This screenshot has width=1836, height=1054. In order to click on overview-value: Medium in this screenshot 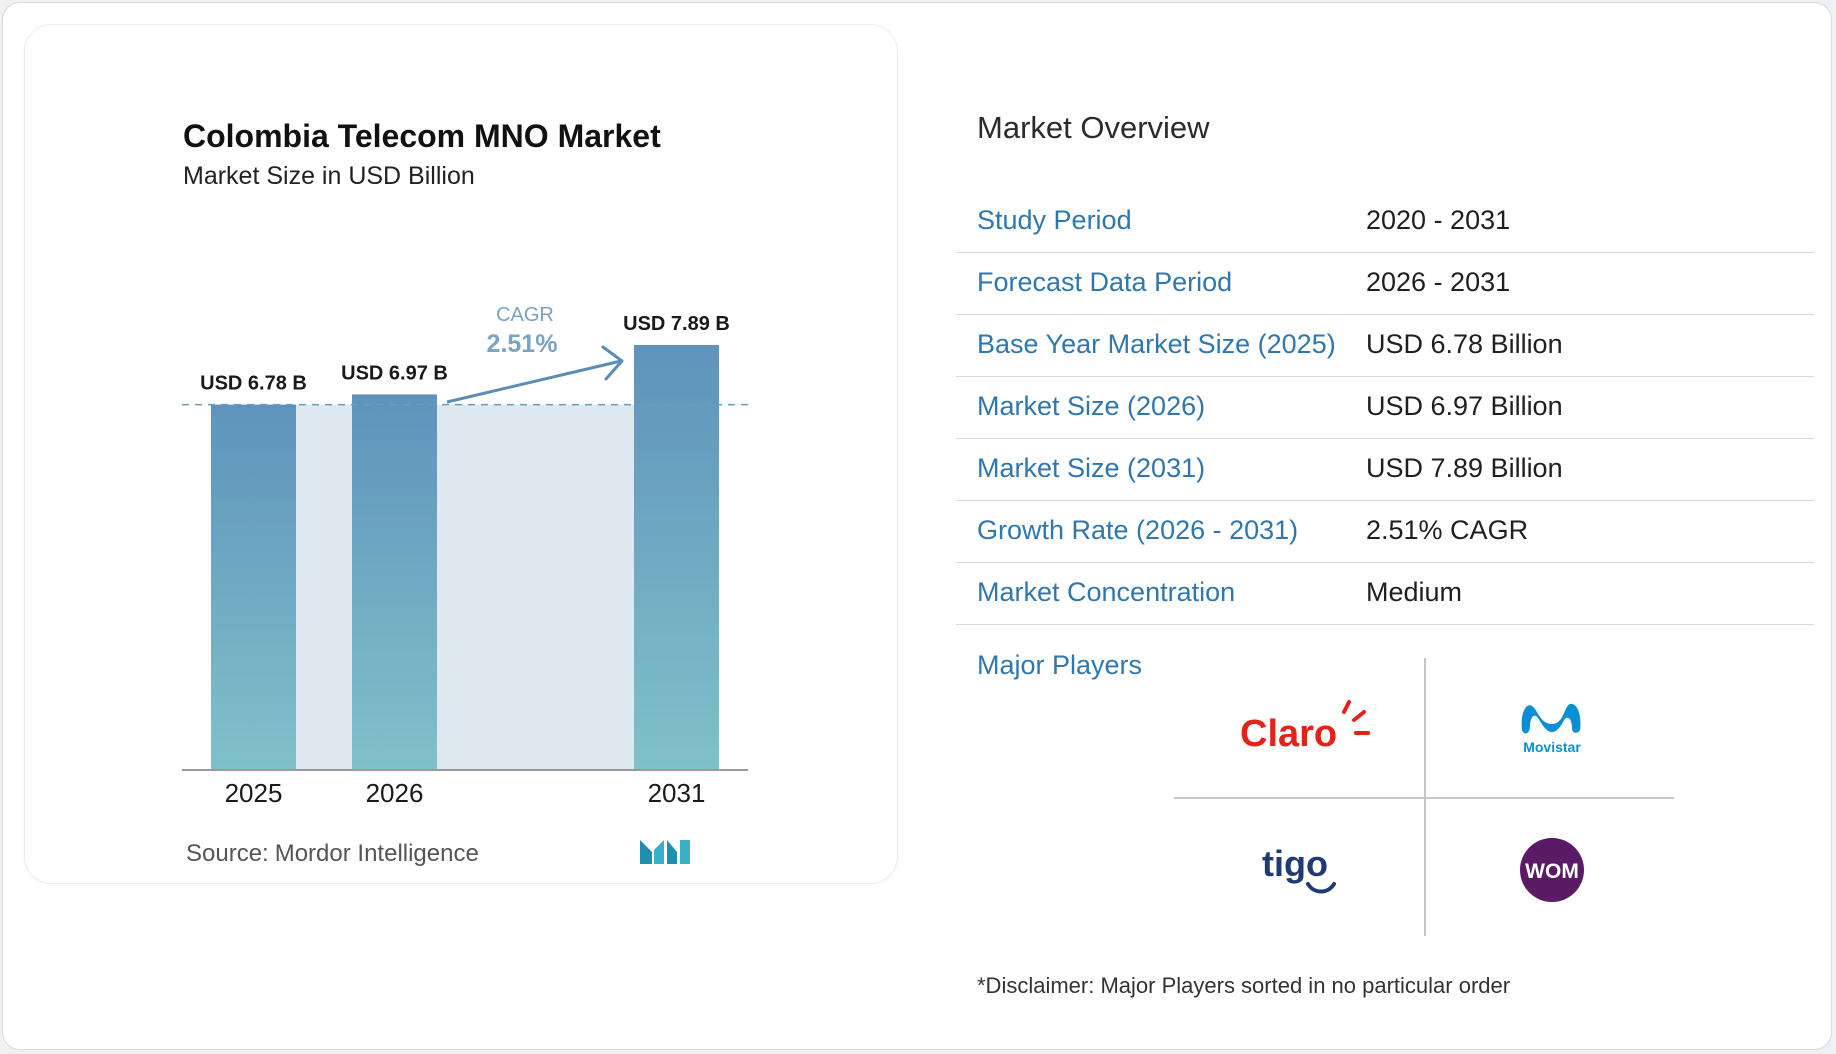, I will do `click(1414, 592)`.